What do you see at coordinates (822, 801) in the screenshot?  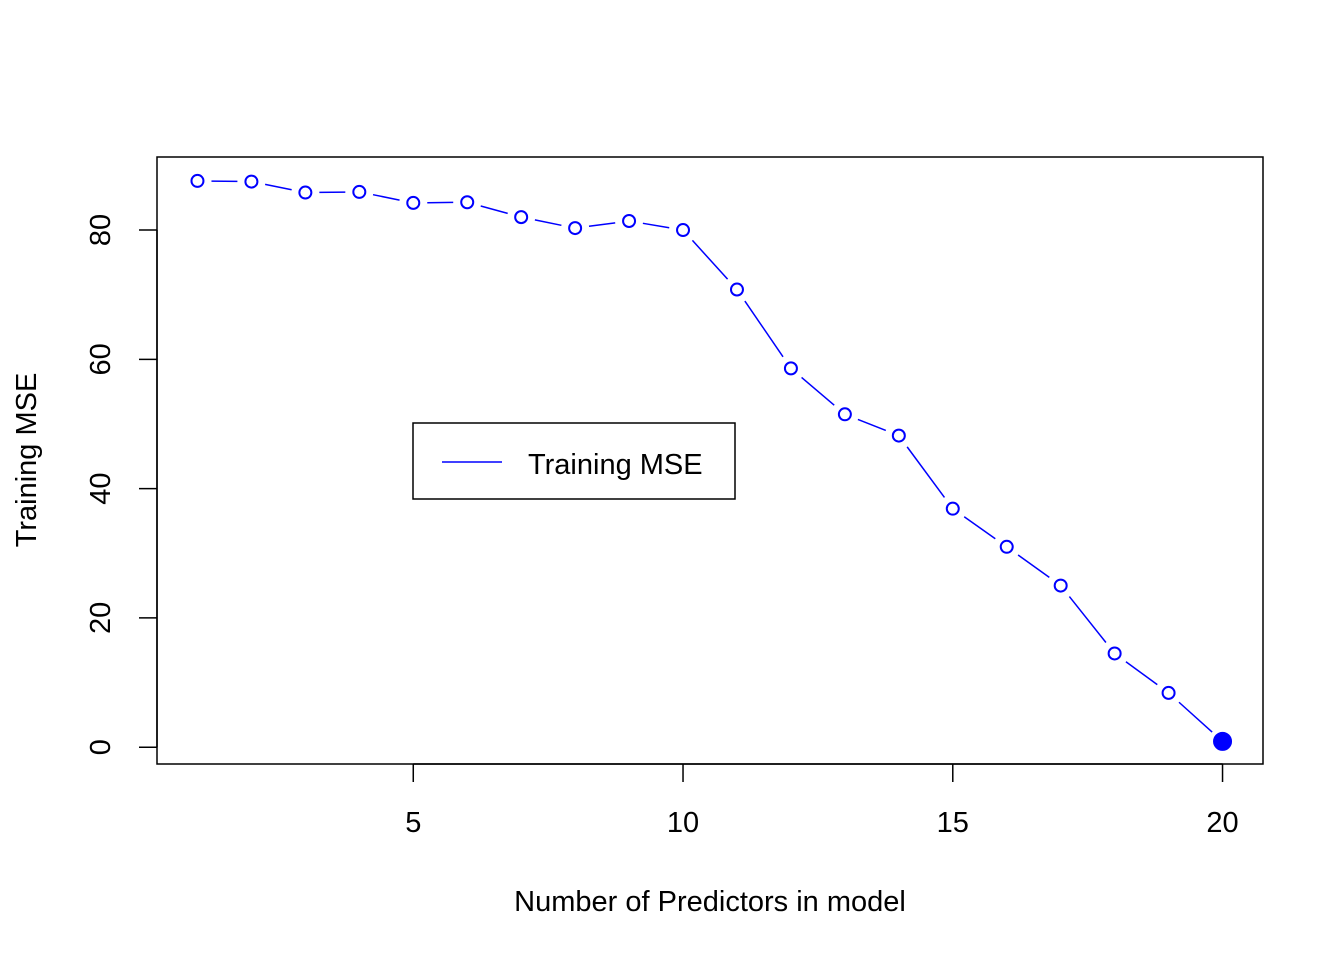 I see `x-axis: 5 10 15 20` at bounding box center [822, 801].